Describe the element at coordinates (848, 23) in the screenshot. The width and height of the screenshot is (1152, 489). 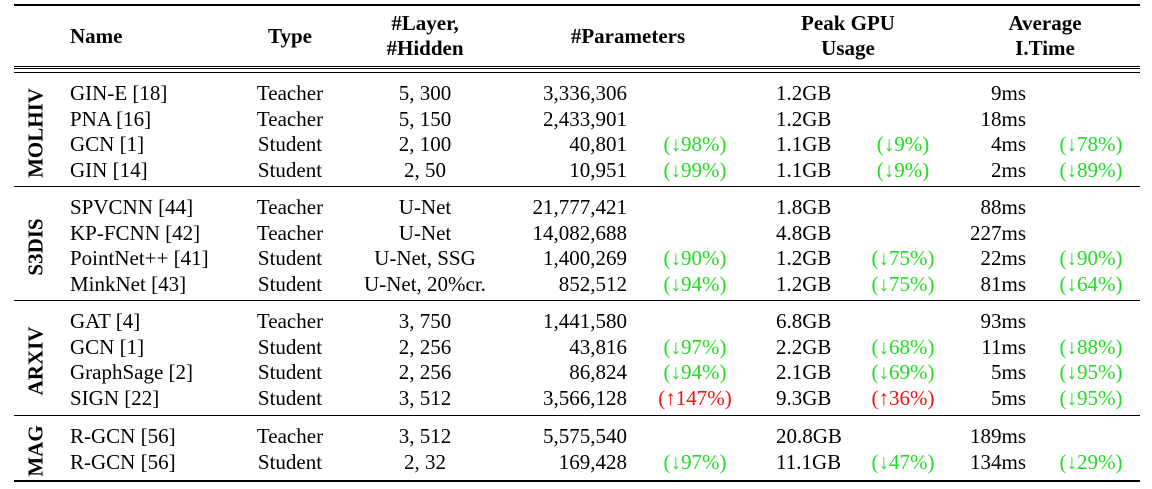
I see `header-gpu-1: Peak GPU` at that location.